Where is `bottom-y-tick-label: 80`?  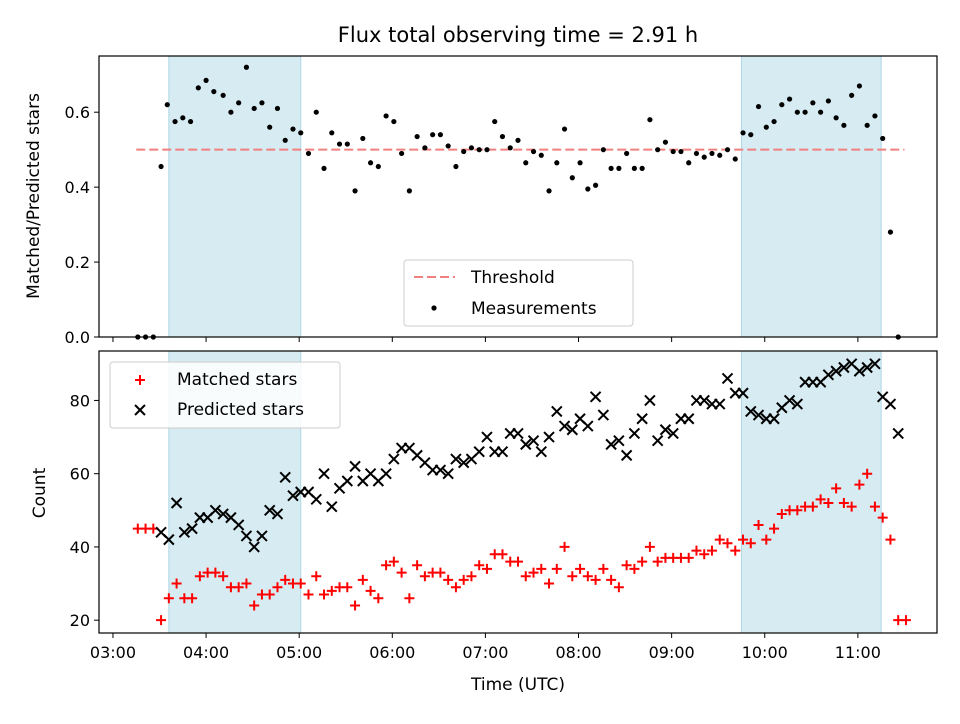
bottom-y-tick-label: 80 is located at coordinates (80, 400).